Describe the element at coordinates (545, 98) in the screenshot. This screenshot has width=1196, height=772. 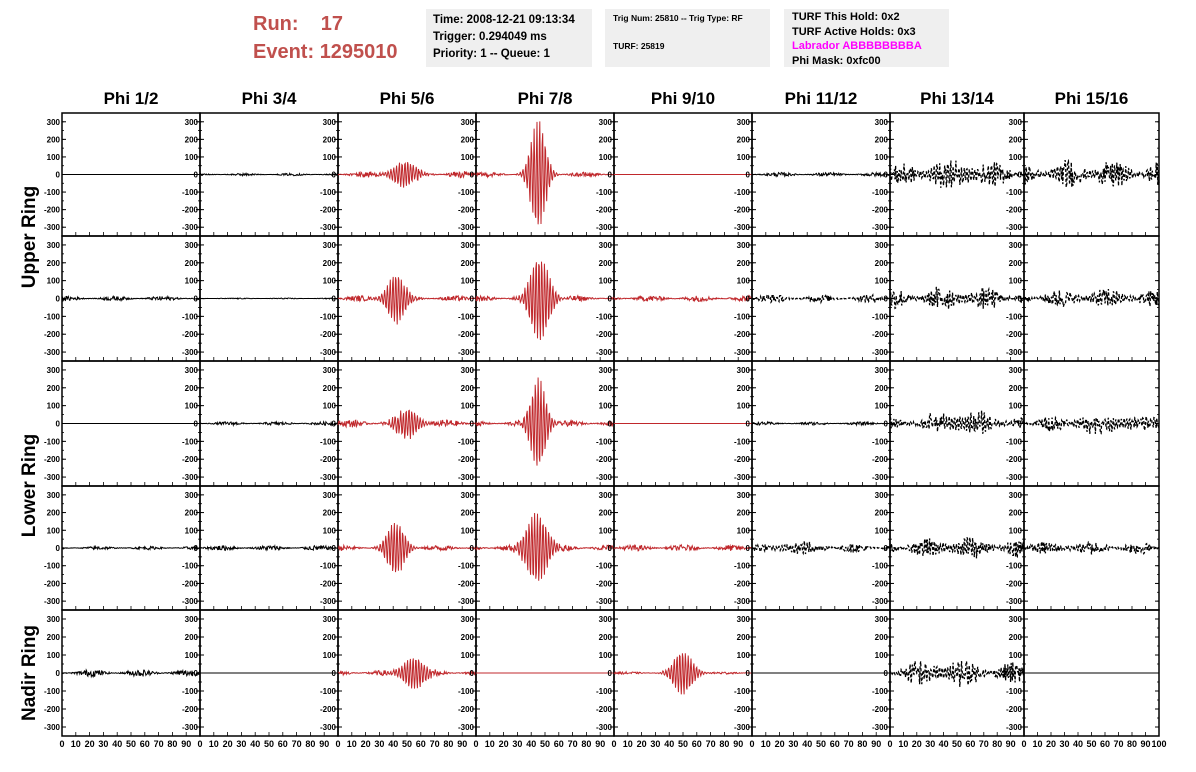
I see `column-label: Phi 7/8` at that location.